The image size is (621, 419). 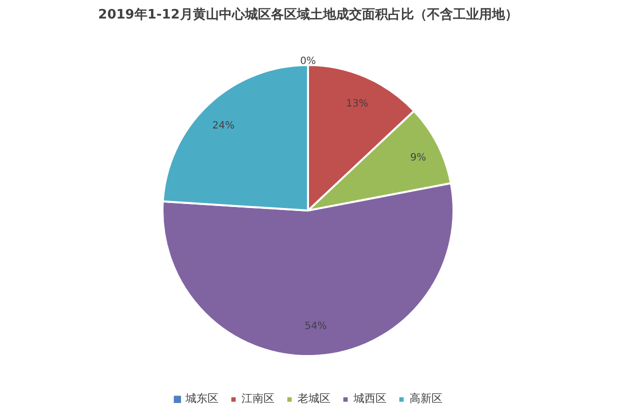 What do you see at coordinates (418, 158) in the screenshot?
I see `data-label: 9%` at bounding box center [418, 158].